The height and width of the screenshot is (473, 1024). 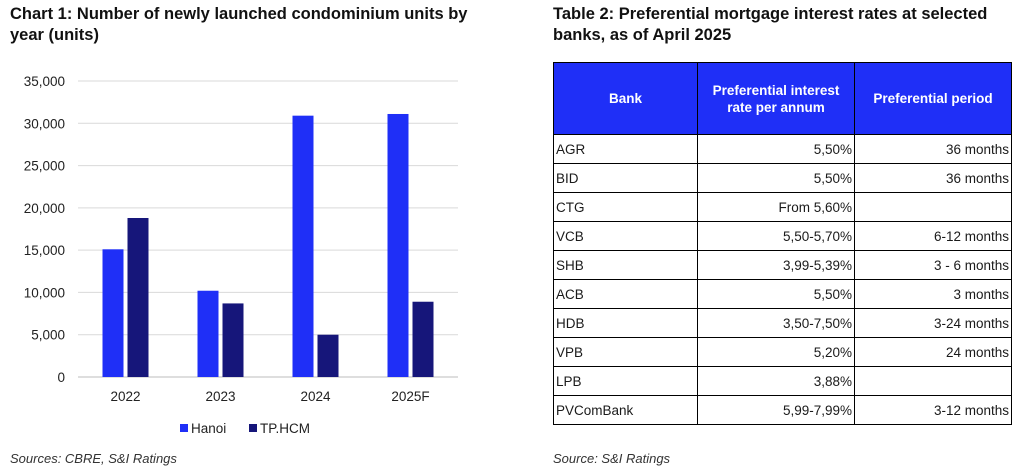 What do you see at coordinates (625, 98) in the screenshot?
I see `bank-column-header: Bank` at bounding box center [625, 98].